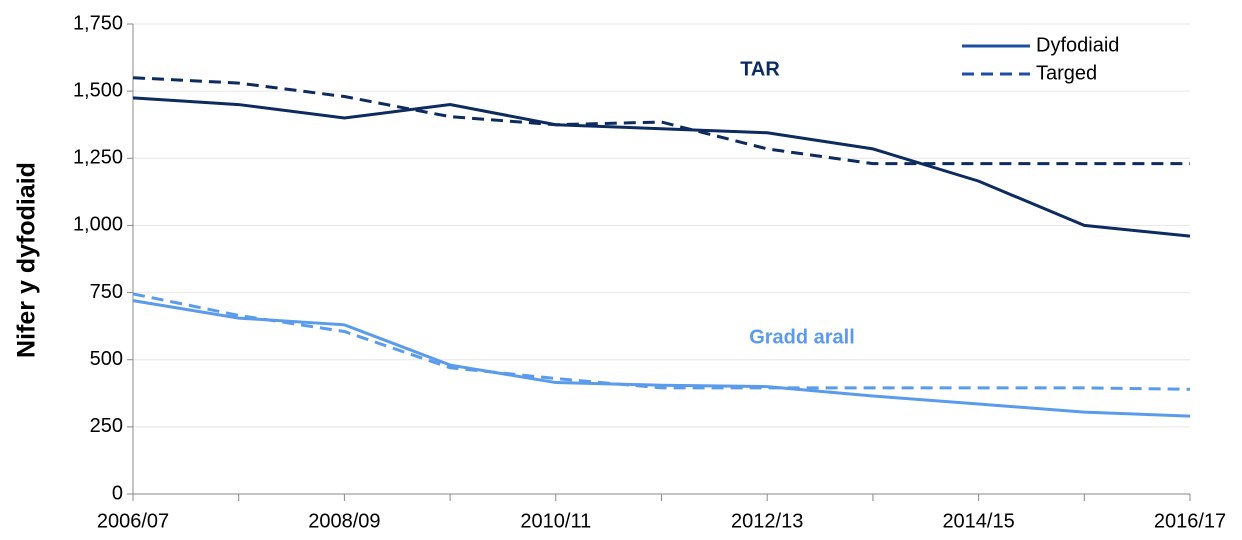  Describe the element at coordinates (27, 260) in the screenshot. I see `y-axis-label: Nifer y dyfodiaid` at that location.